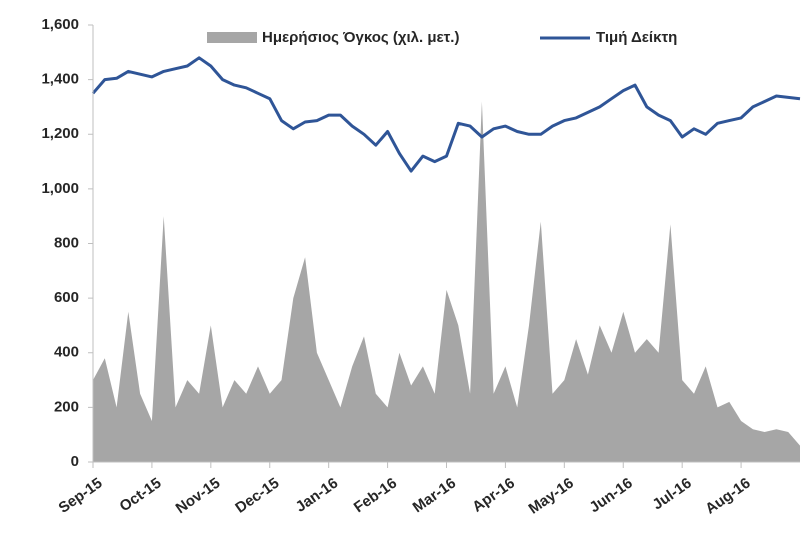 The height and width of the screenshot is (539, 805). What do you see at coordinates (360, 37) in the screenshot?
I see `legend-label: Ημερήσιος Όγκος (χιλ. μετ.)` at bounding box center [360, 37].